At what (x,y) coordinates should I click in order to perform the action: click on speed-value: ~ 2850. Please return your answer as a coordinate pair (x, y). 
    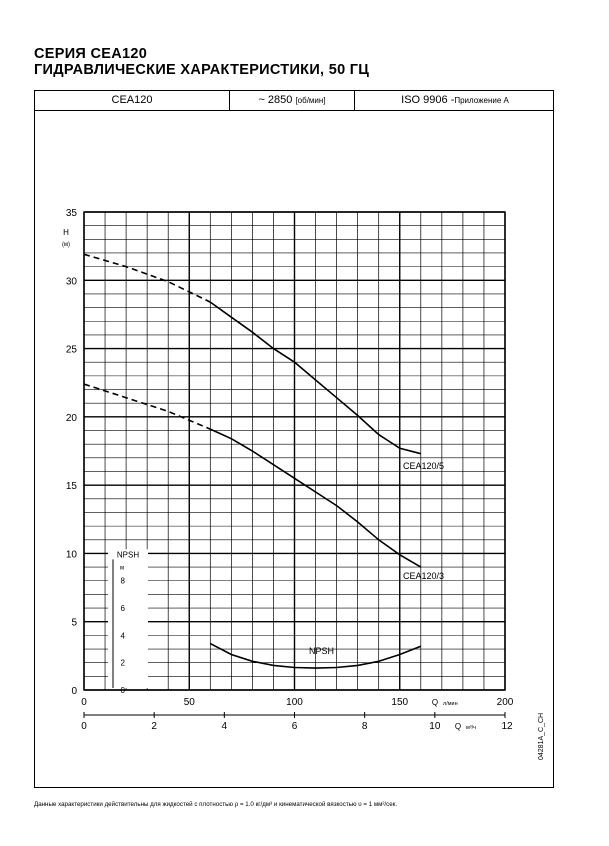
    Looking at the image, I should click on (275, 100).